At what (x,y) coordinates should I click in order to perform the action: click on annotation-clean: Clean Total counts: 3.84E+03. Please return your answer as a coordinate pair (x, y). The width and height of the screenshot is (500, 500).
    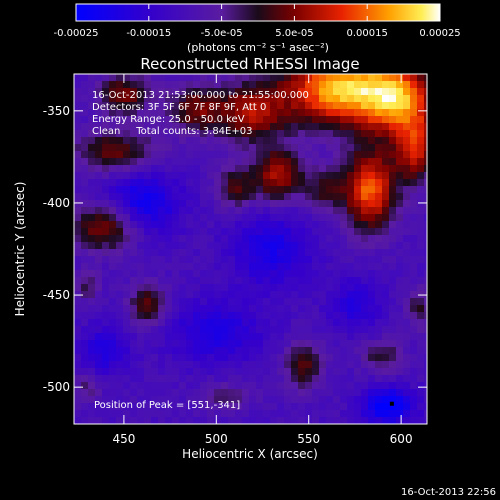
    Looking at the image, I should click on (172, 131).